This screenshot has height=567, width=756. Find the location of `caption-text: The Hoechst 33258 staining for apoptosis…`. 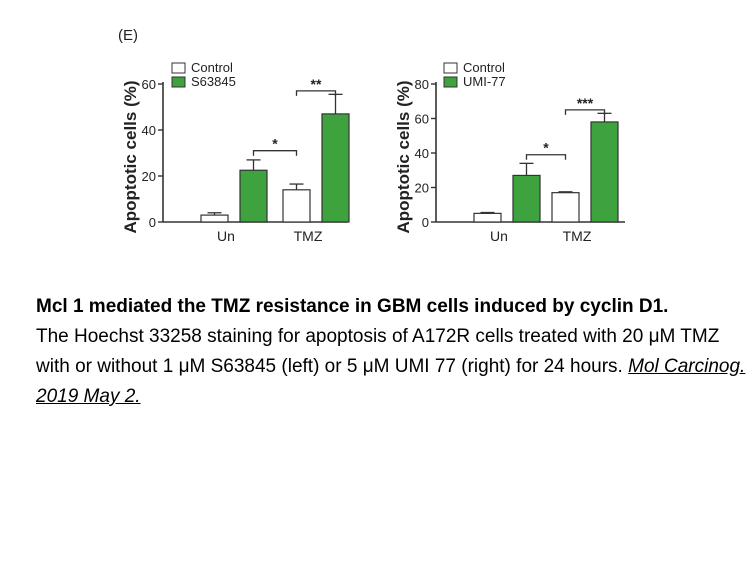

caption-text: The Hoechst 33258 staining for apoptosis… is located at coordinates (378, 351).